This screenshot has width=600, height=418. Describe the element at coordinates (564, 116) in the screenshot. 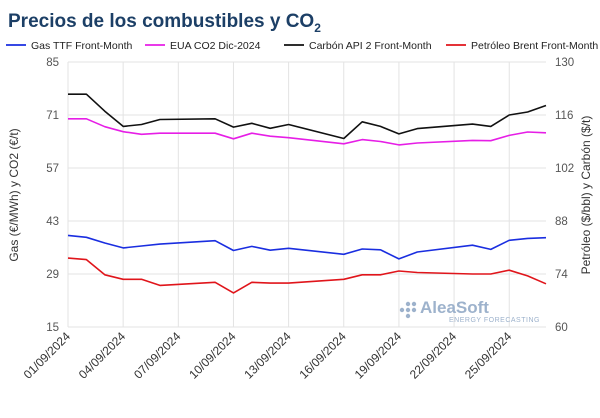

I see `right-tick-label: 116` at that location.